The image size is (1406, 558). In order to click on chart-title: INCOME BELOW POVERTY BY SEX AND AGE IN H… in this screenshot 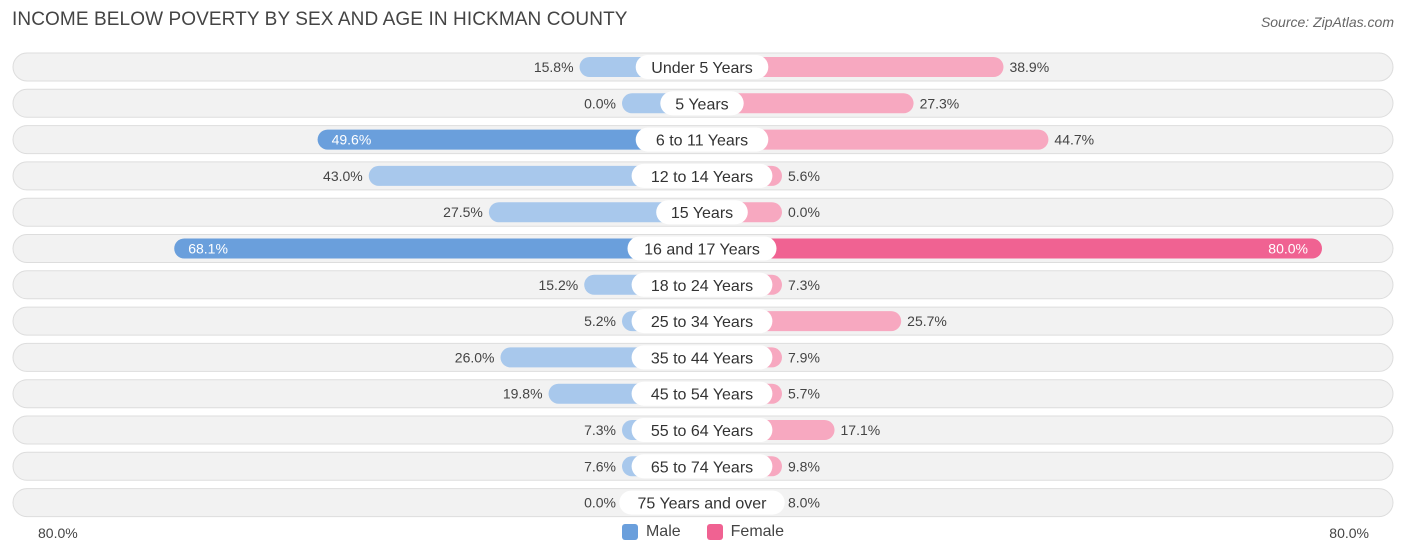, I will do `click(320, 19)`.